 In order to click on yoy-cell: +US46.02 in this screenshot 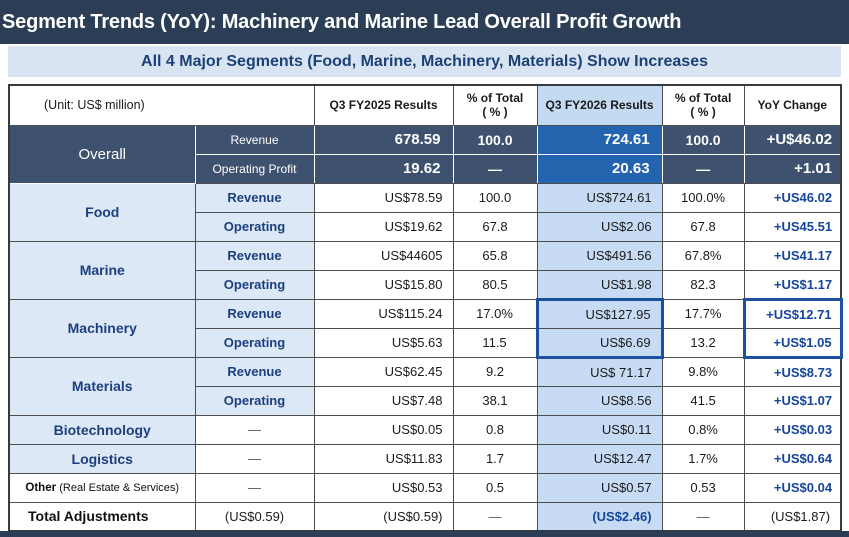, I will do `click(792, 197)`.